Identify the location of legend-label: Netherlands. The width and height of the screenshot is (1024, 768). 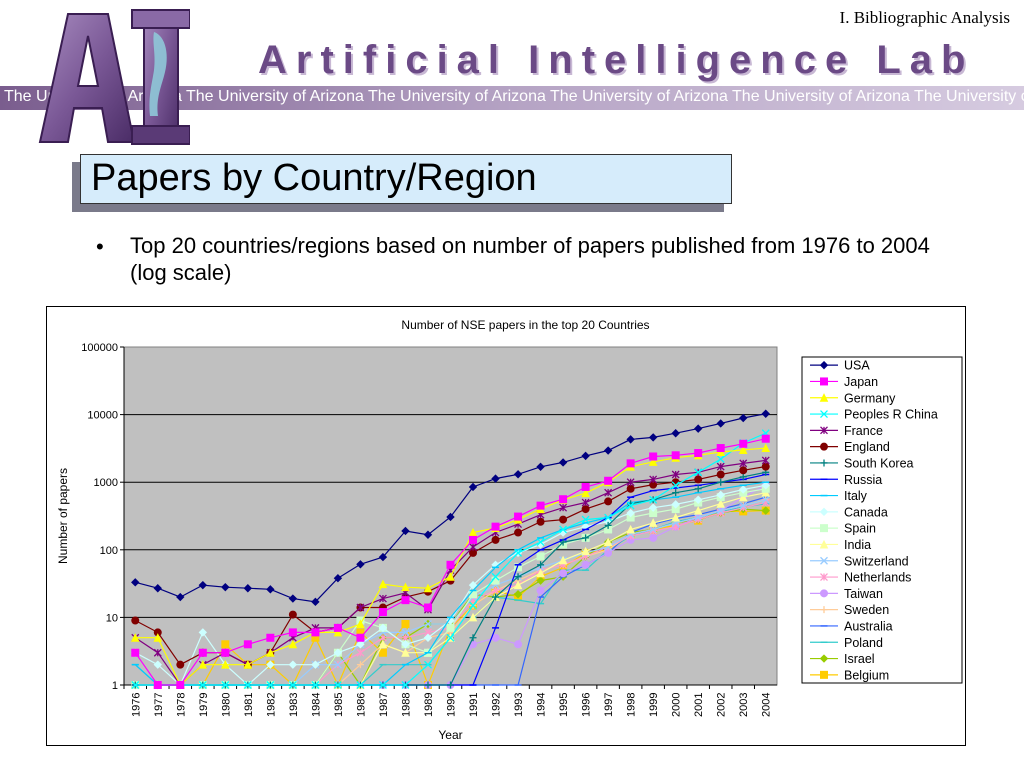
(877, 578).